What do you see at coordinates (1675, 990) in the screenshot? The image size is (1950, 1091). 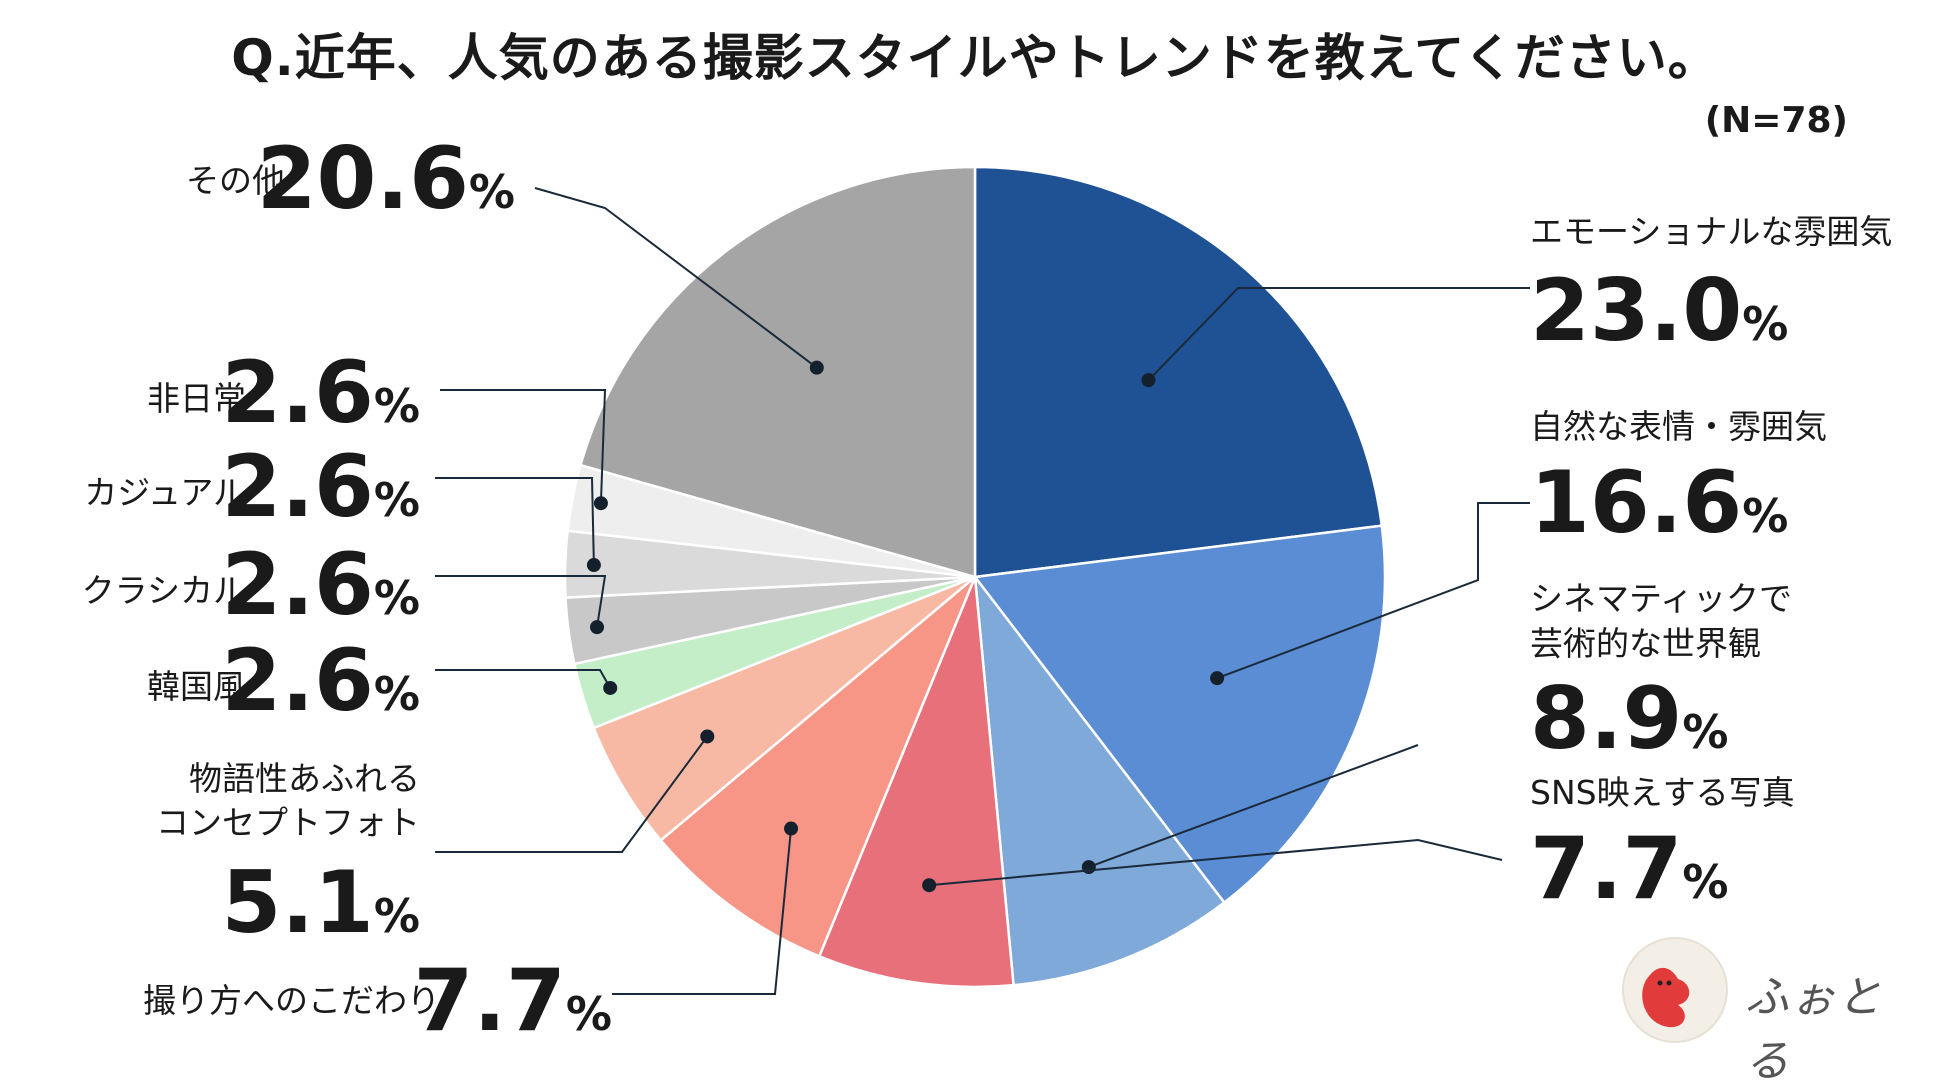 I see `logo-mark-icon` at bounding box center [1675, 990].